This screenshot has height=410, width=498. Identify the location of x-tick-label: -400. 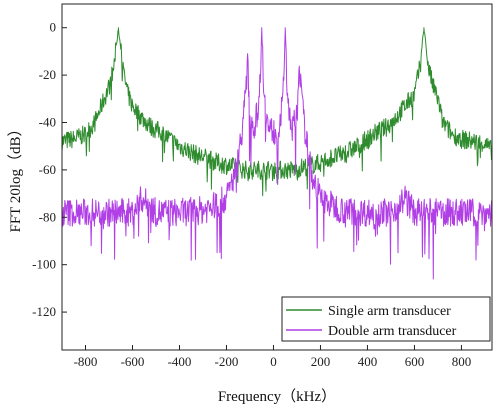
(180, 361).